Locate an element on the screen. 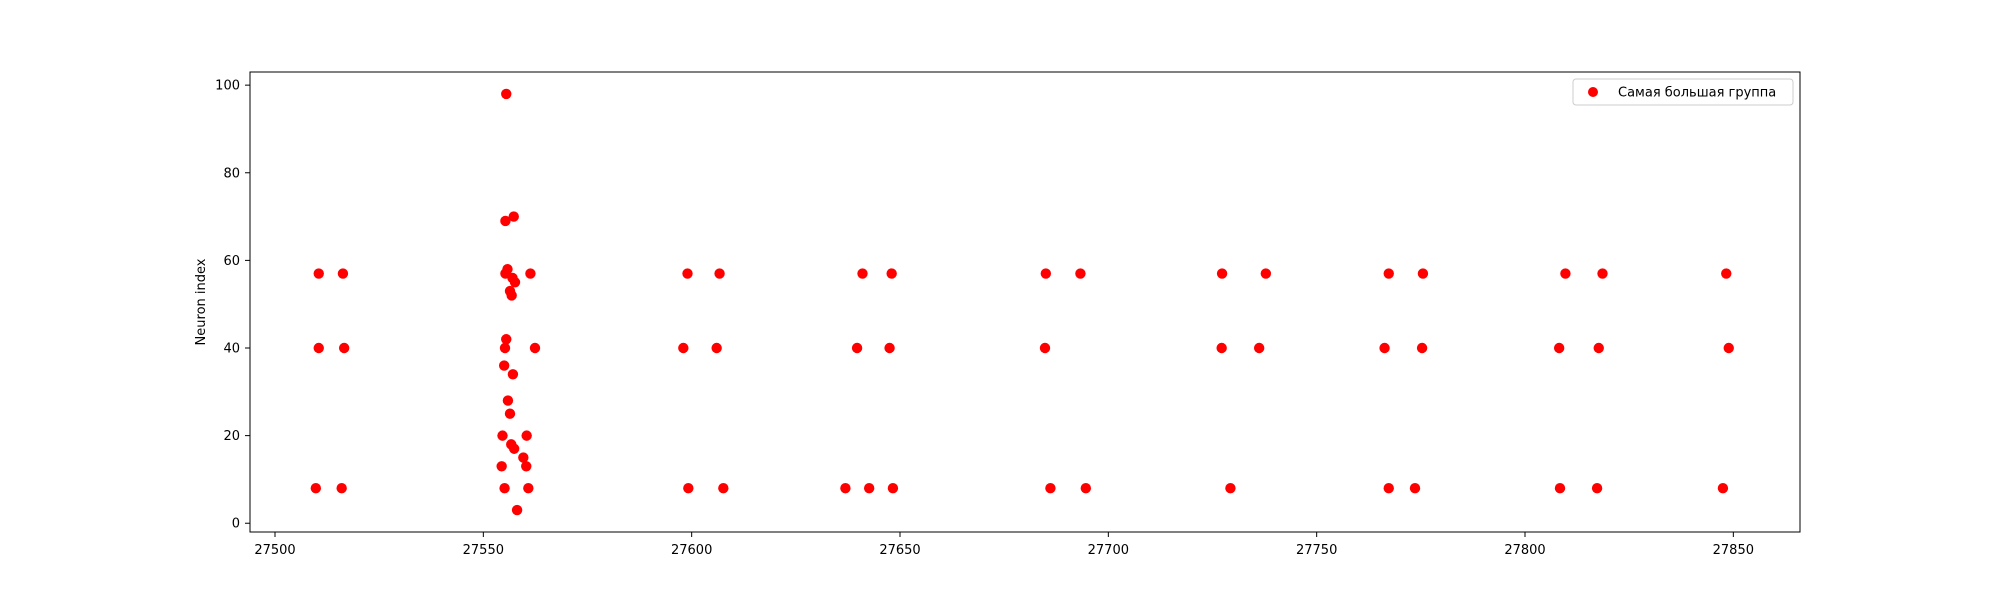  y-tick-label-100: 100 is located at coordinates (227, 86).